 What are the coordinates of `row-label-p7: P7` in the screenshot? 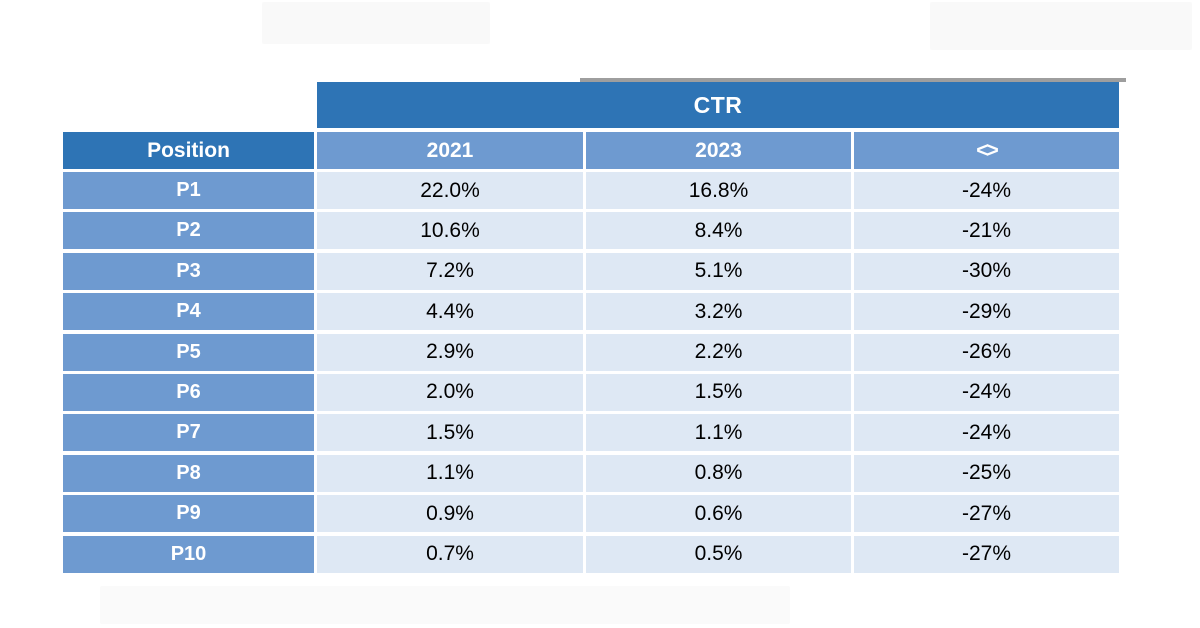 It's located at (188, 433).